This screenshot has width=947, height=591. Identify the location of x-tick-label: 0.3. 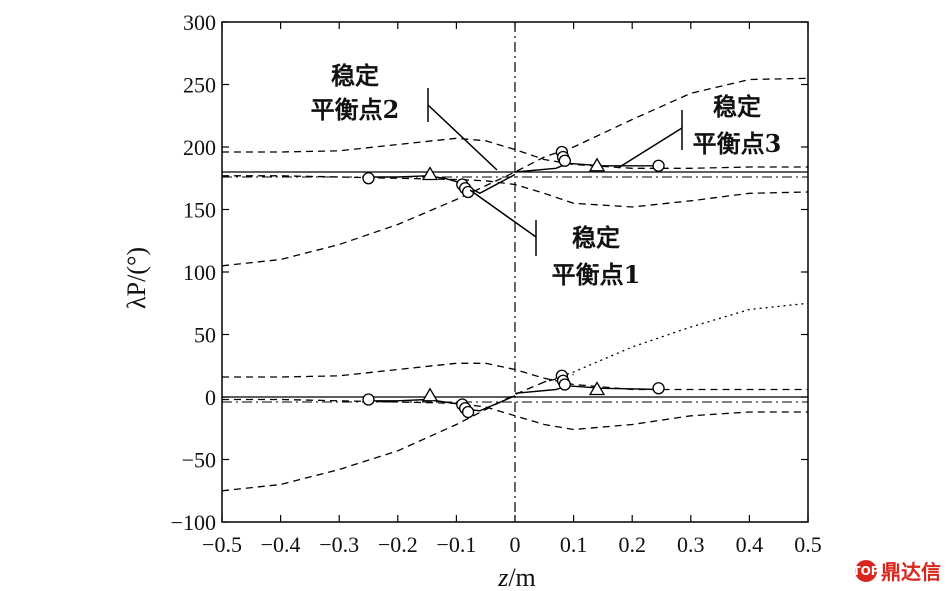
(691, 544).